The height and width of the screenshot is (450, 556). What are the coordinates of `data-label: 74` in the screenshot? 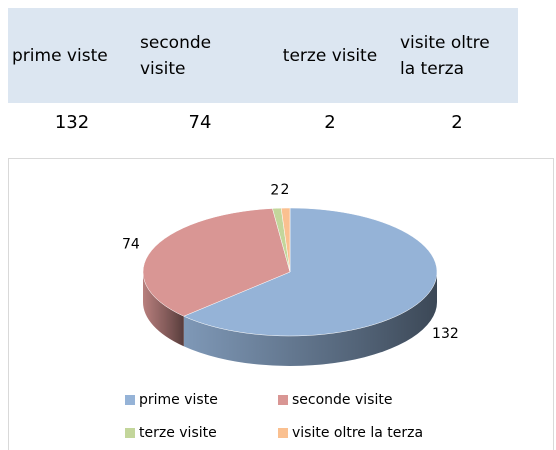 It's located at (131, 244).